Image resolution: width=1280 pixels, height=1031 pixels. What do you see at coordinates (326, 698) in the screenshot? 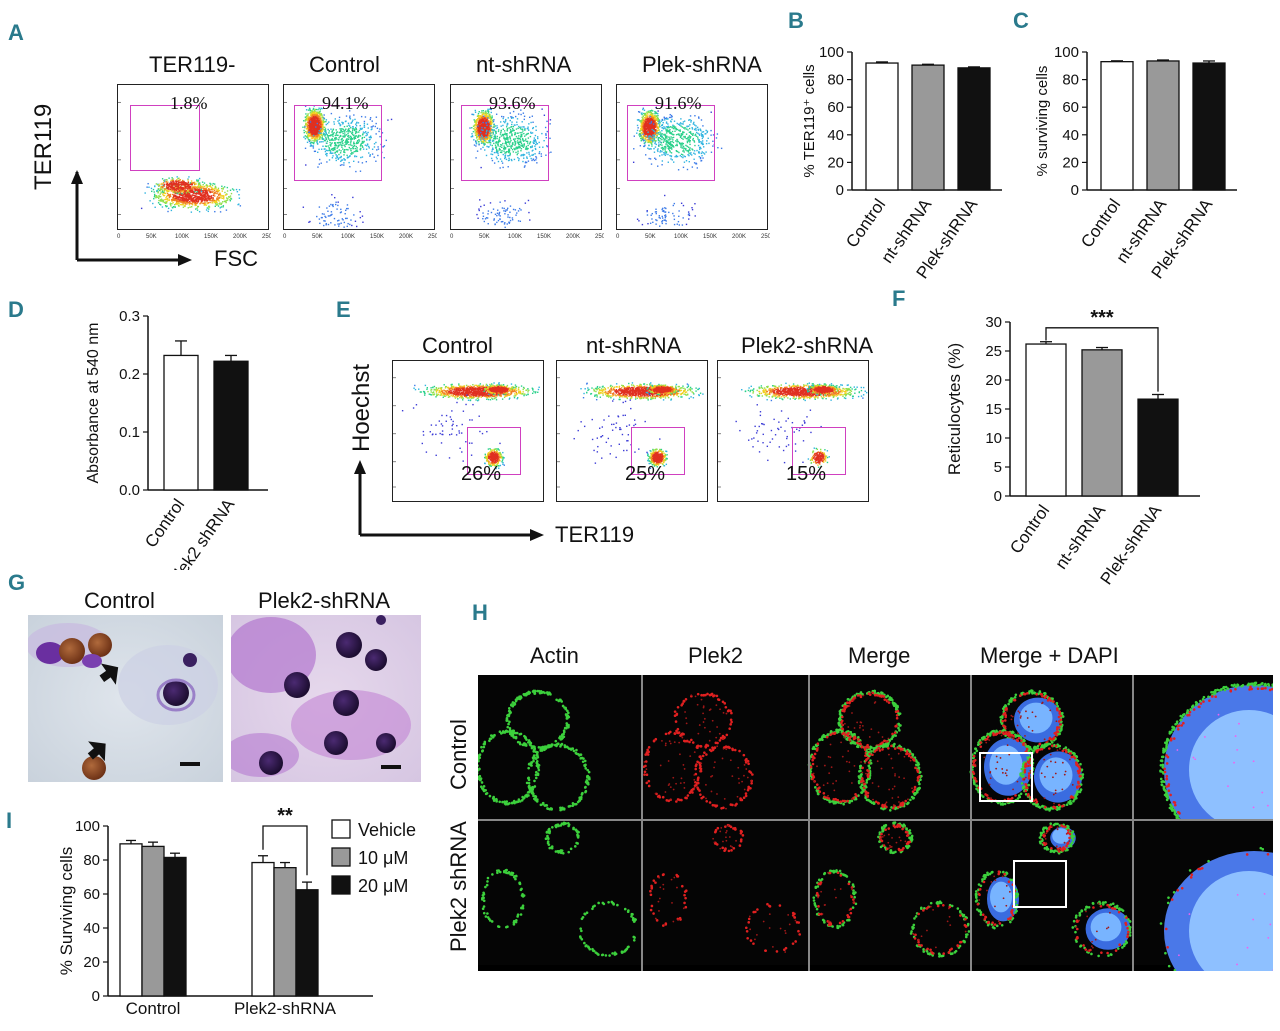
I see `micrograph-plek2` at bounding box center [326, 698].